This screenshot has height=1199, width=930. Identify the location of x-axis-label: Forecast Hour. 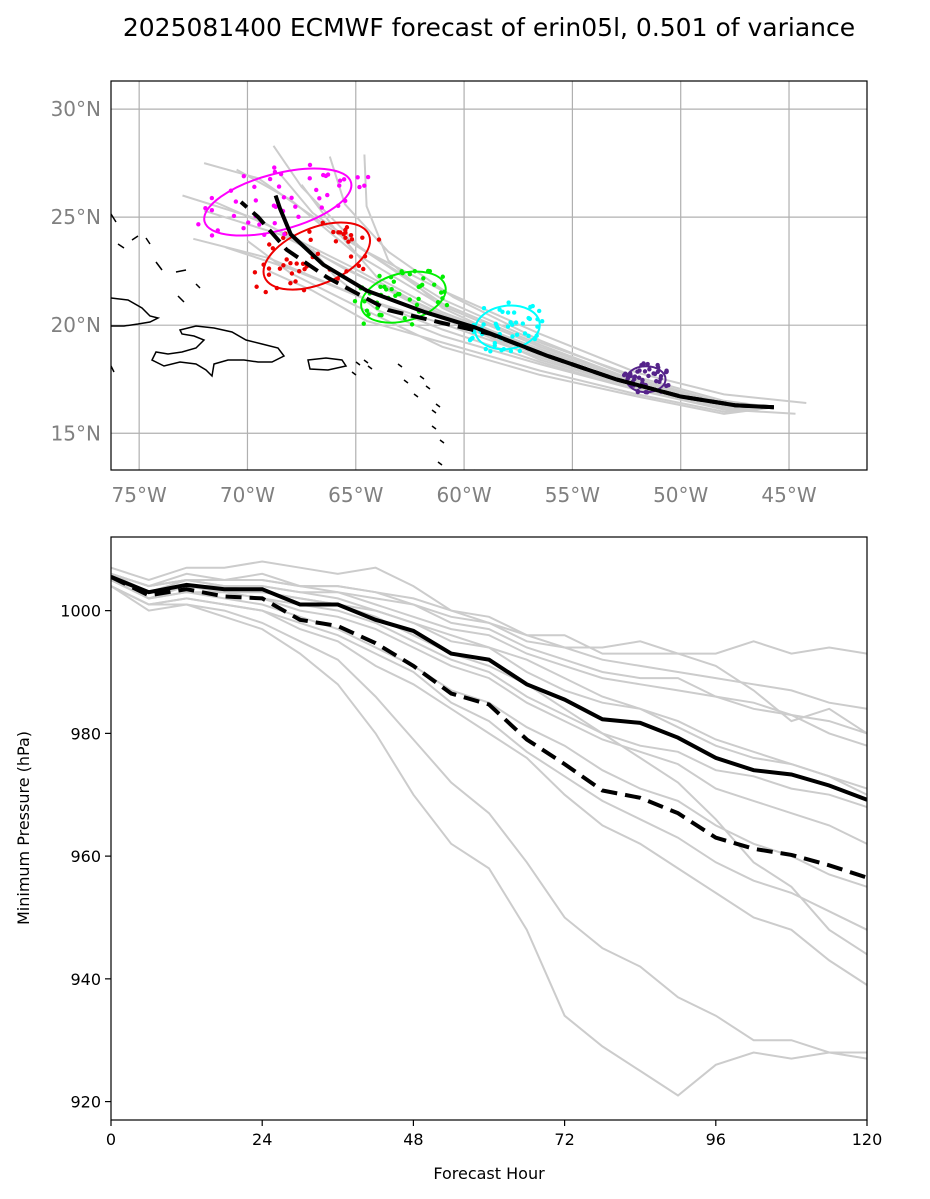
(489, 1173).